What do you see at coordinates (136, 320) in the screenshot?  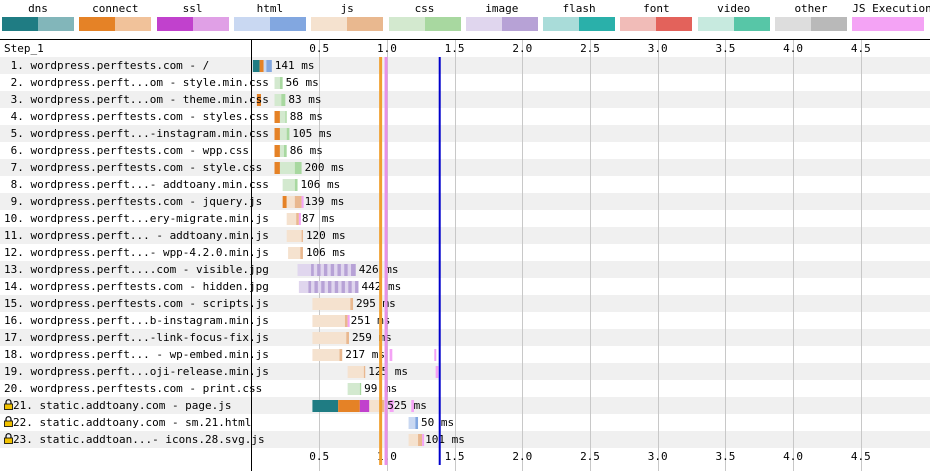 I see `request-label: 16. wordpress.perft...b-instagram.min.js` at bounding box center [136, 320].